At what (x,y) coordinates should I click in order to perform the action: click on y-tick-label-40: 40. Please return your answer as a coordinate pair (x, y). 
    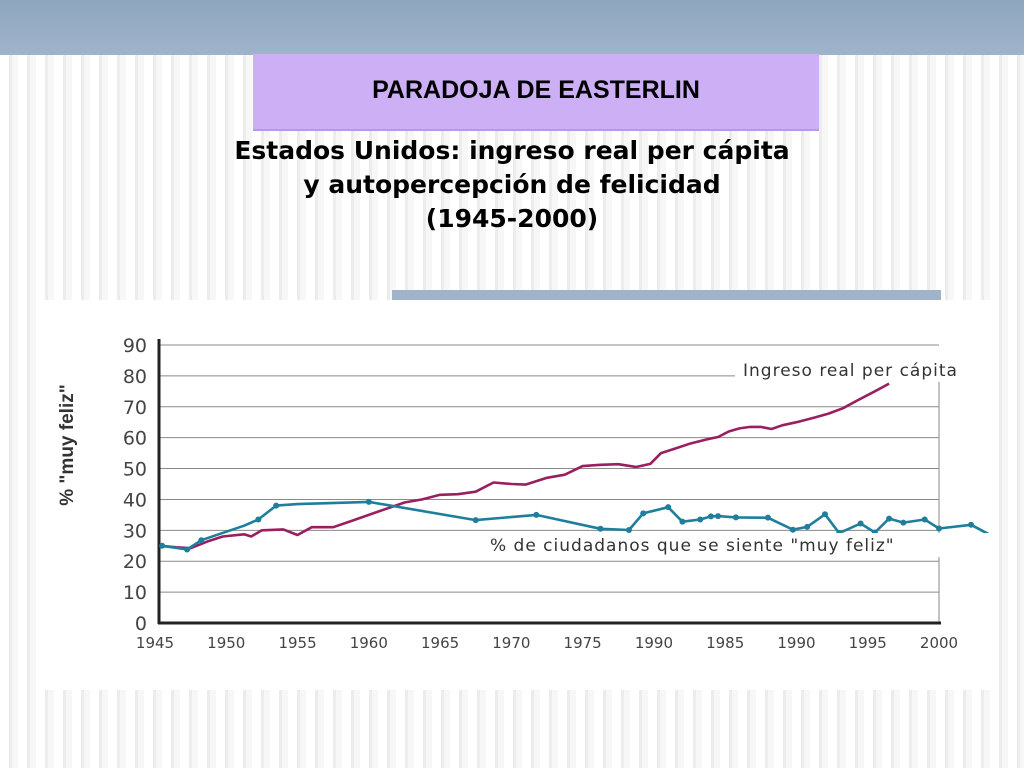
    Looking at the image, I should click on (135, 500).